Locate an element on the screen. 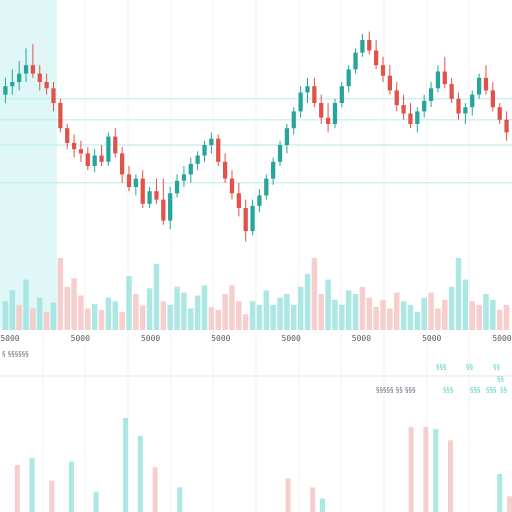 This screenshot has width=512, height=512. lower-volume-bar is located at coordinates (71, 486).